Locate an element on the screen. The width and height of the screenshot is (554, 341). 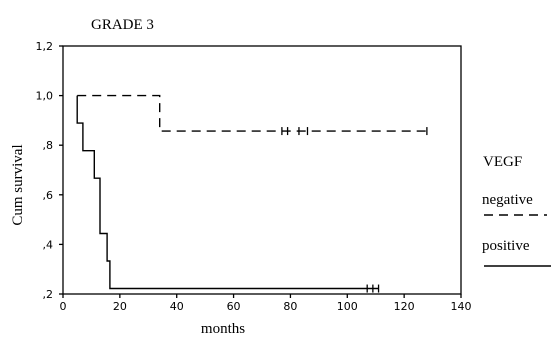
x-tick-label: 60 is located at coordinates (234, 306).